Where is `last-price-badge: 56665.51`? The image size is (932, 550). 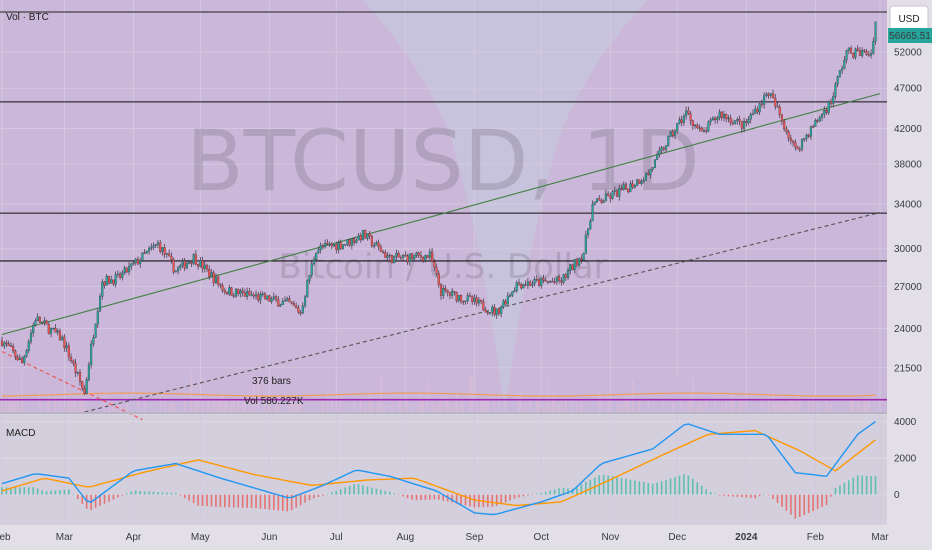
last-price-badge: 56665.51 is located at coordinates (910, 35).